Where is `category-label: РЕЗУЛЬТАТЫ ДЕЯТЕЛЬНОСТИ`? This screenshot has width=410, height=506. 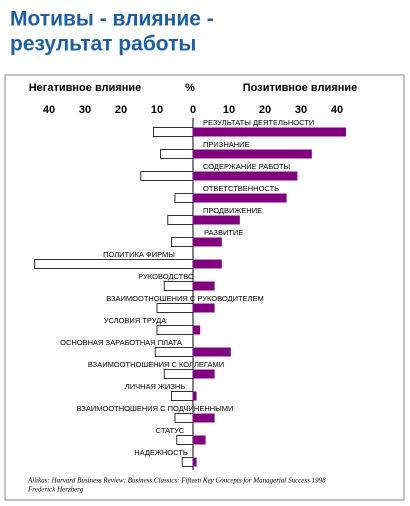
category-label: РЕЗУЛЬТАТЫ ДЕЯТЕЛЬНОСТИ is located at coordinates (258, 122).